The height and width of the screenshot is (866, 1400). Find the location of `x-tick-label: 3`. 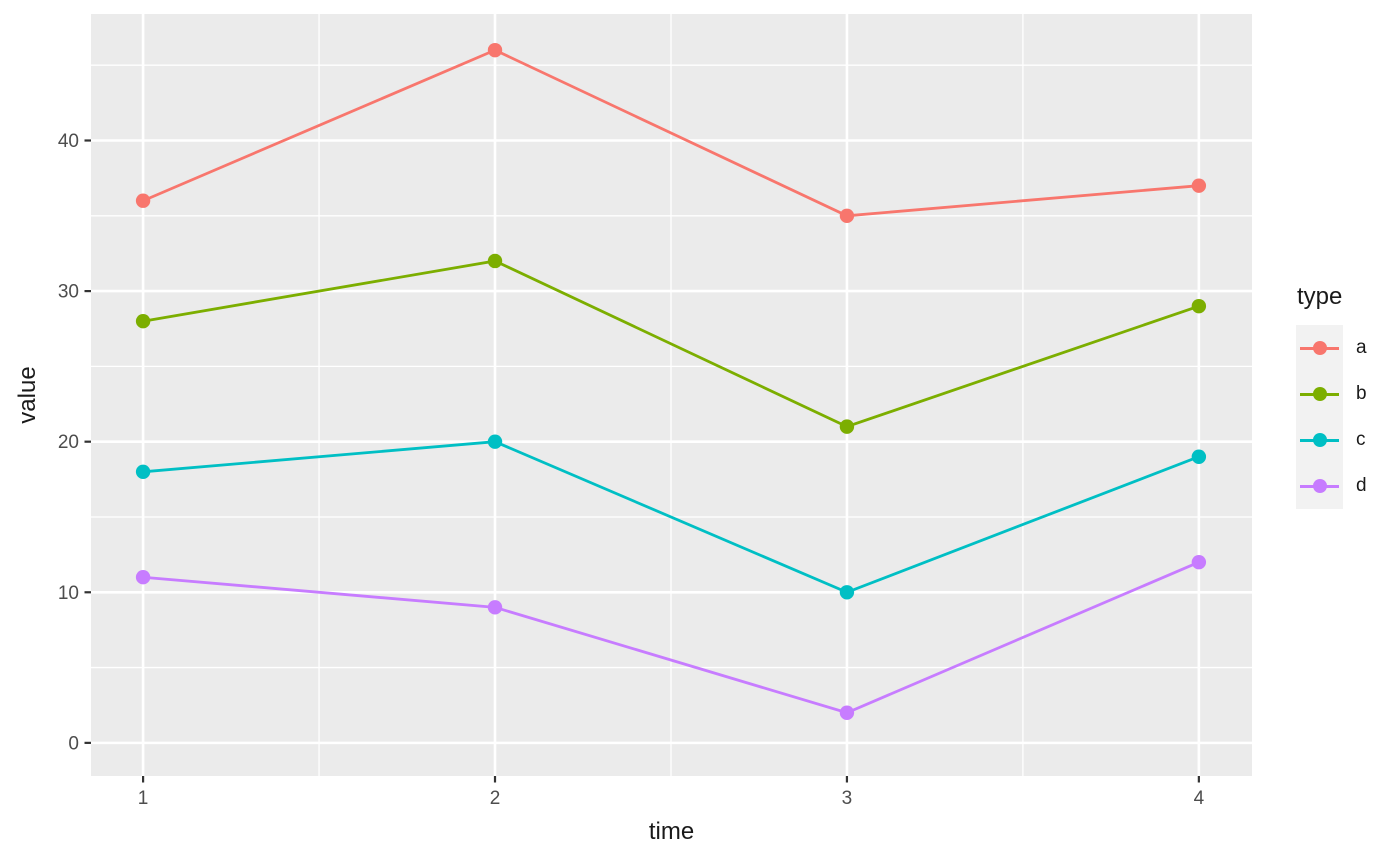

x-tick-label: 3 is located at coordinates (847, 798).